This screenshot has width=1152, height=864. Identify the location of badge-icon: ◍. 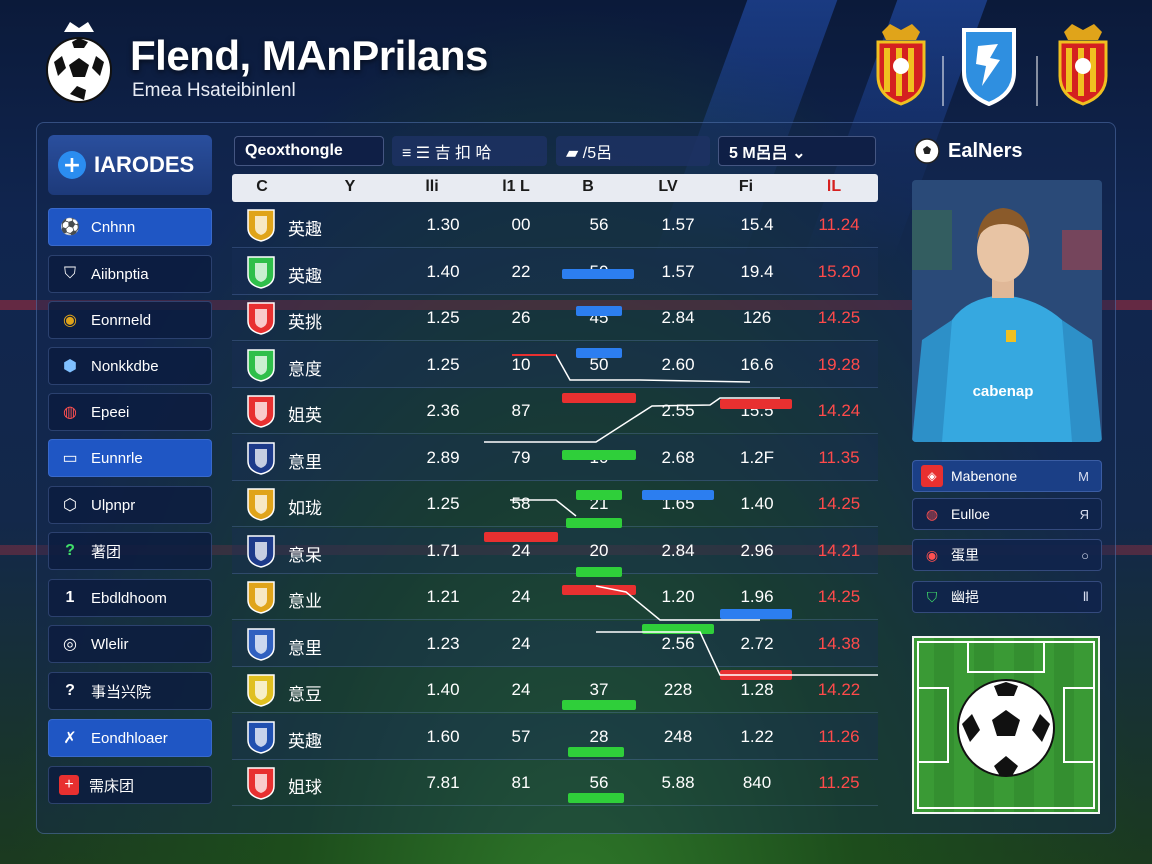
(932, 513).